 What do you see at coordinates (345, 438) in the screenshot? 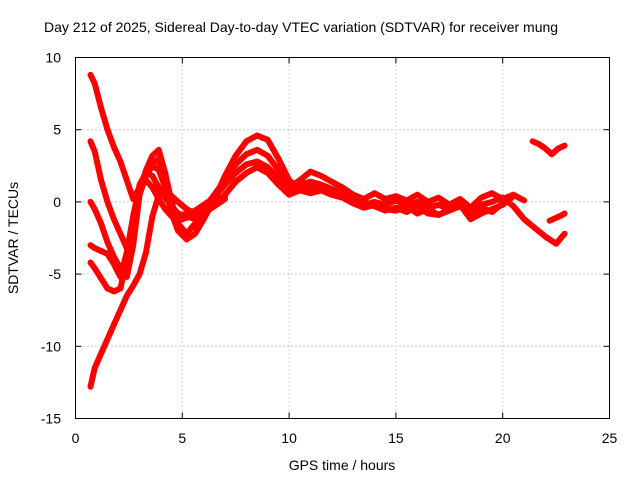
I see `x-tick-labels: 0 5 10 15 20 25` at bounding box center [345, 438].